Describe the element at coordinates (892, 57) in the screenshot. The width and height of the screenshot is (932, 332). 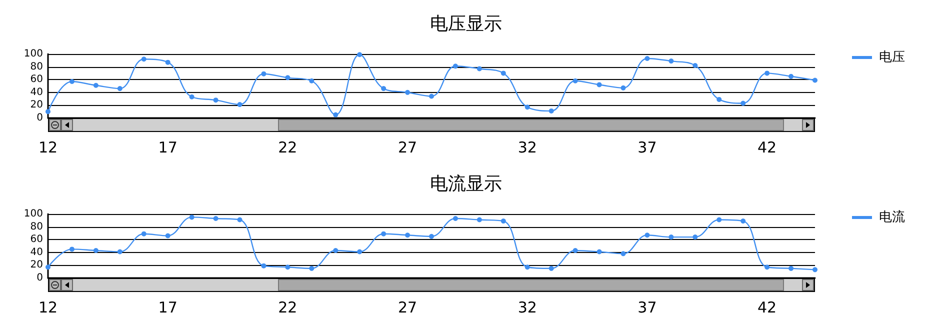
I see `legend-label: 电压` at that location.